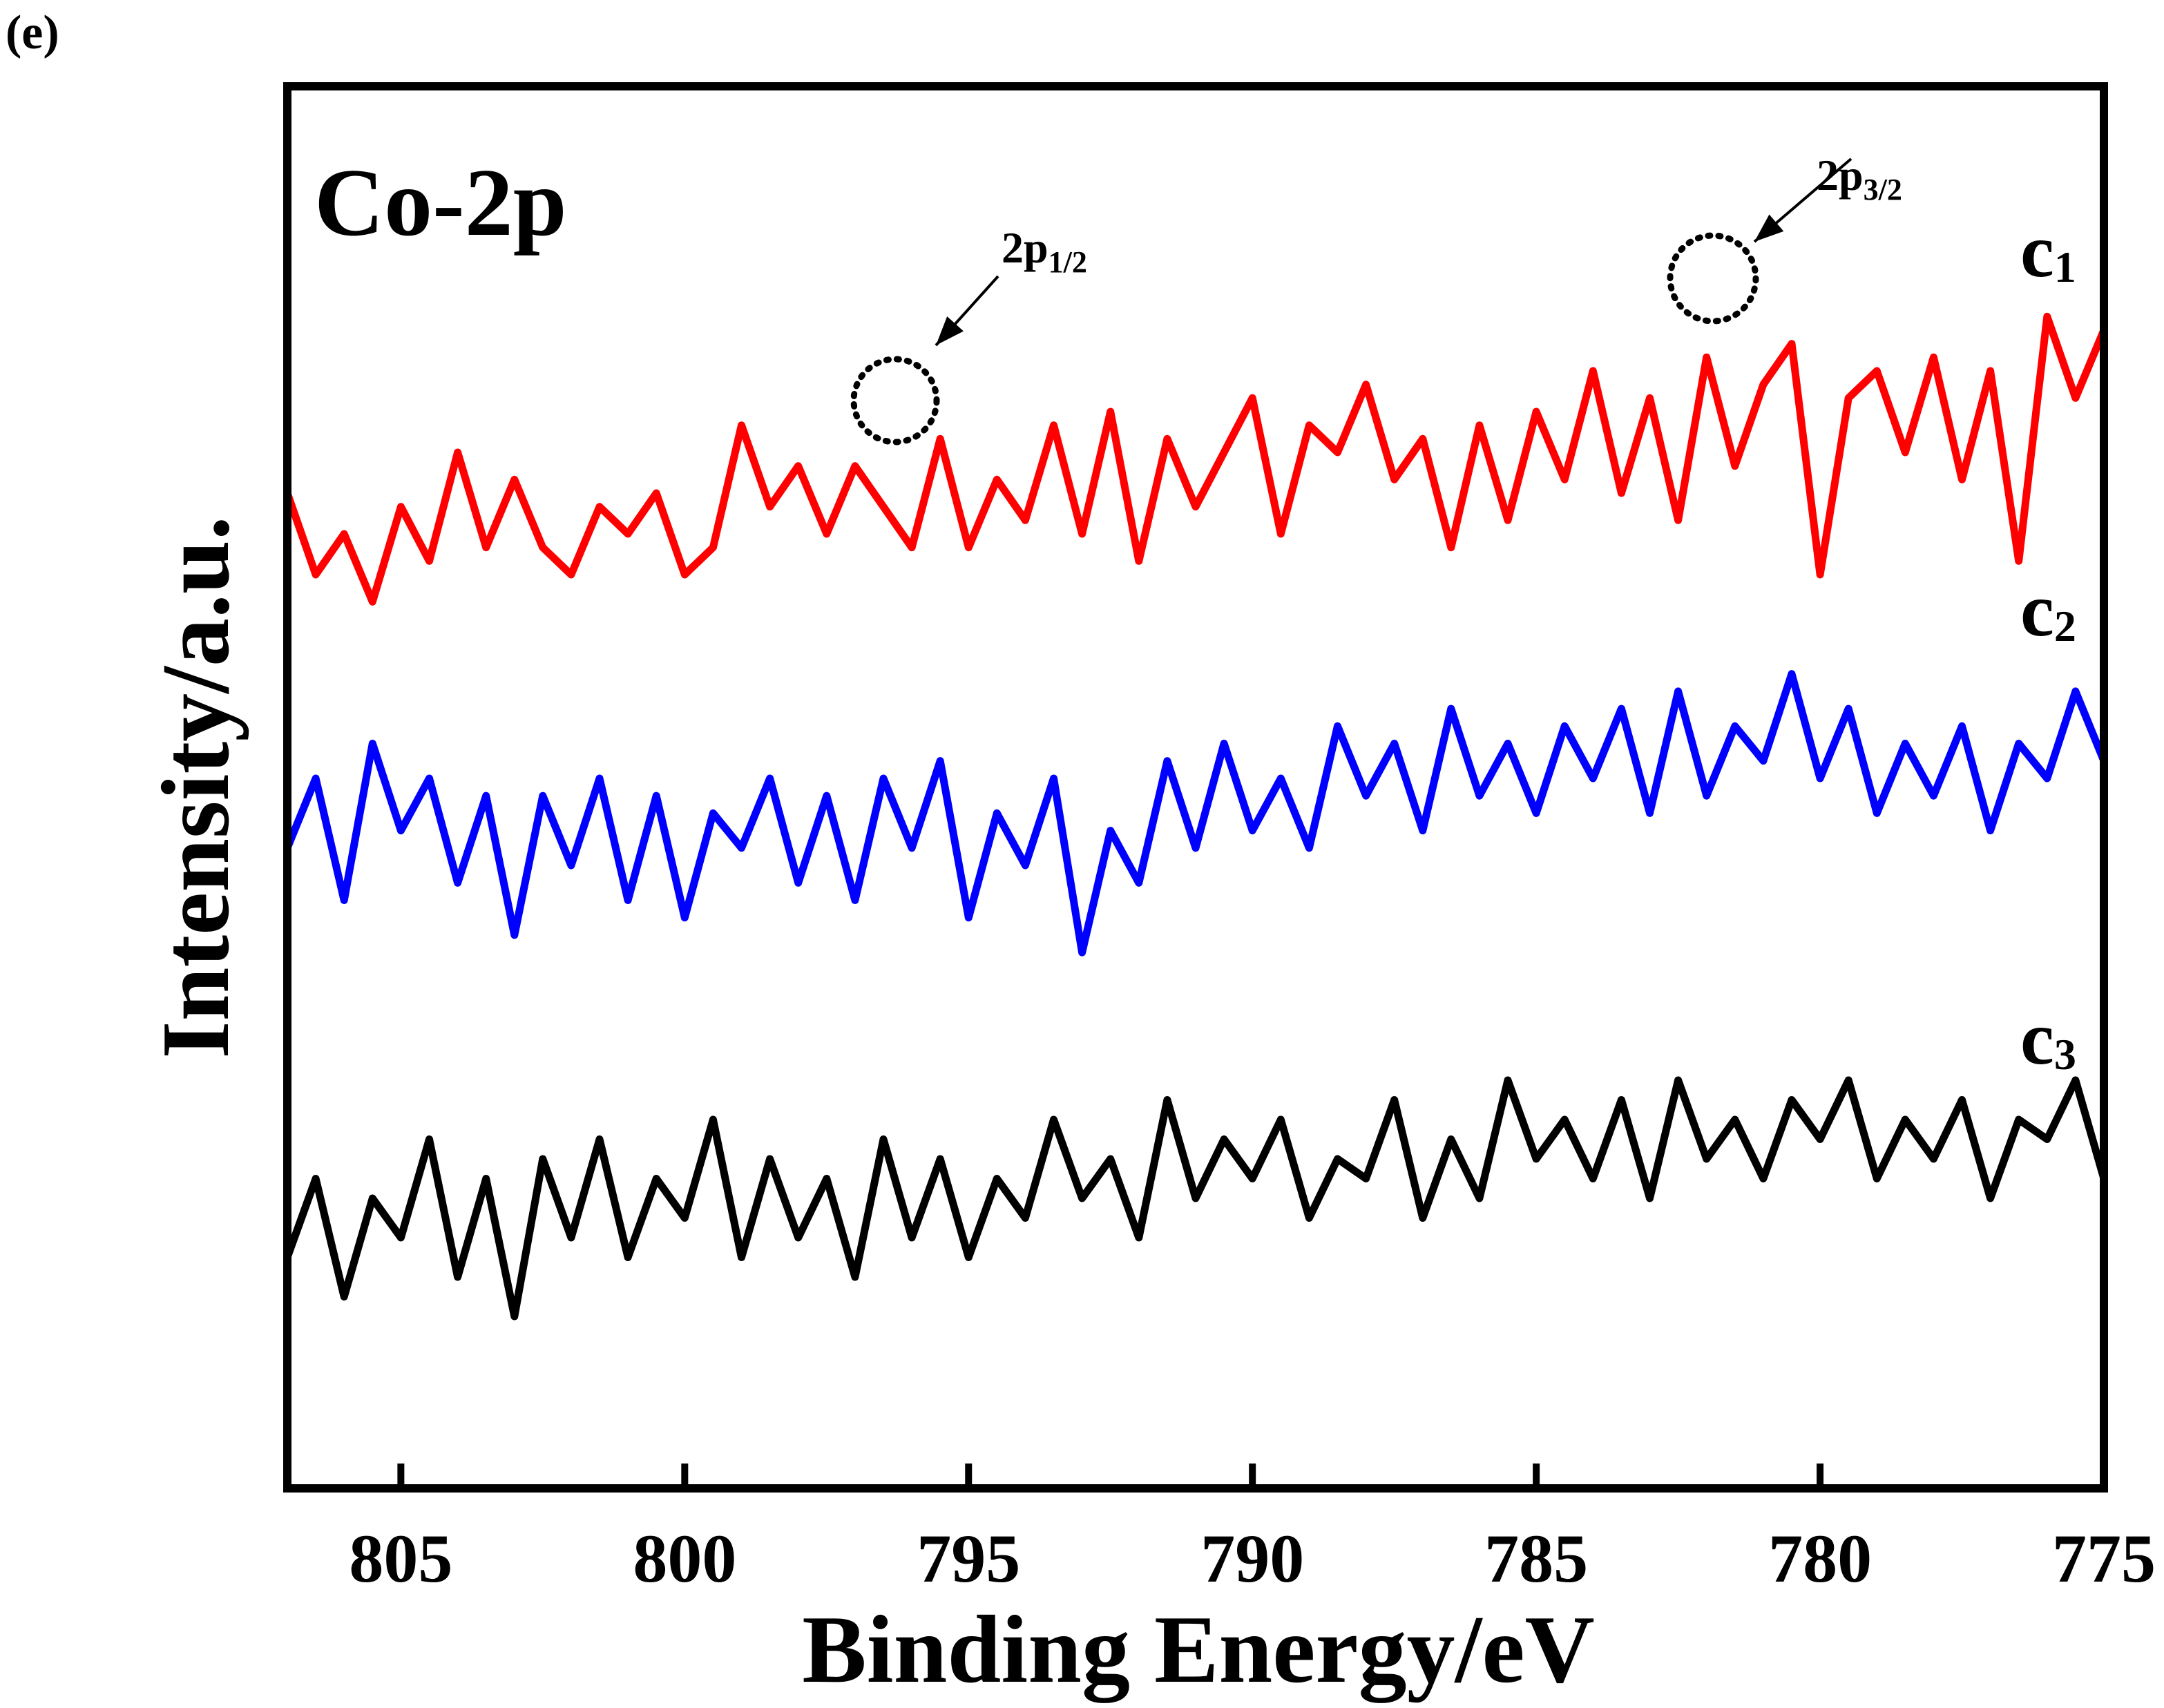 This screenshot has height=1708, width=2164. I want to click on x-tick-label-800: 800, so click(684, 1559).